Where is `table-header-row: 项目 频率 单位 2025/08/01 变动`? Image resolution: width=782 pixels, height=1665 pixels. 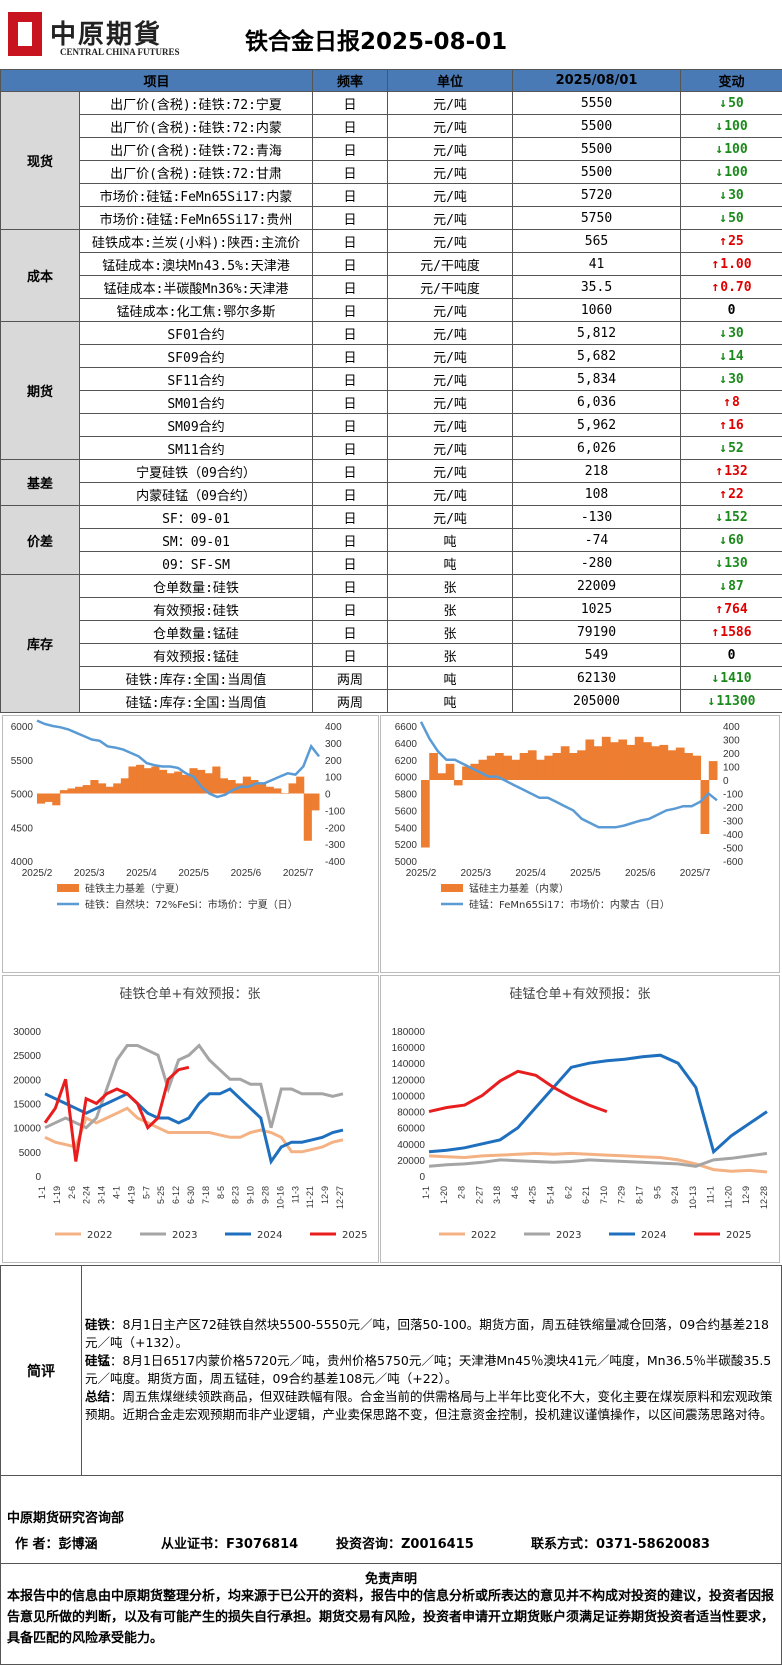
table-header-row: 项目 频率 单位 2025/08/01 变动 is located at coordinates (391, 81).